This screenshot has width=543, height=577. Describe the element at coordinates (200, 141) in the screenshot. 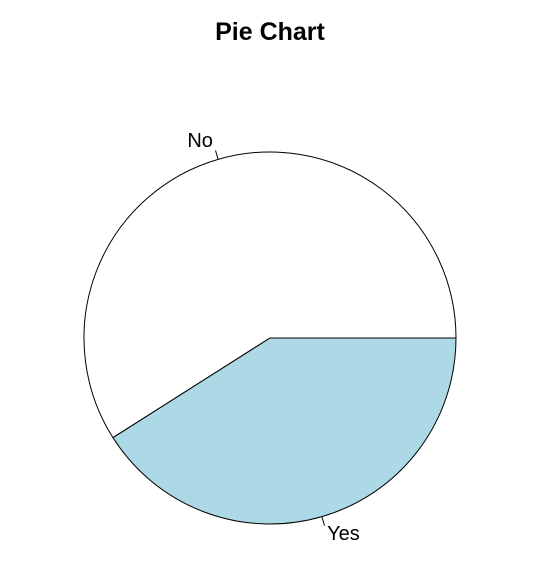

I see `pie-label-no: No` at that location.